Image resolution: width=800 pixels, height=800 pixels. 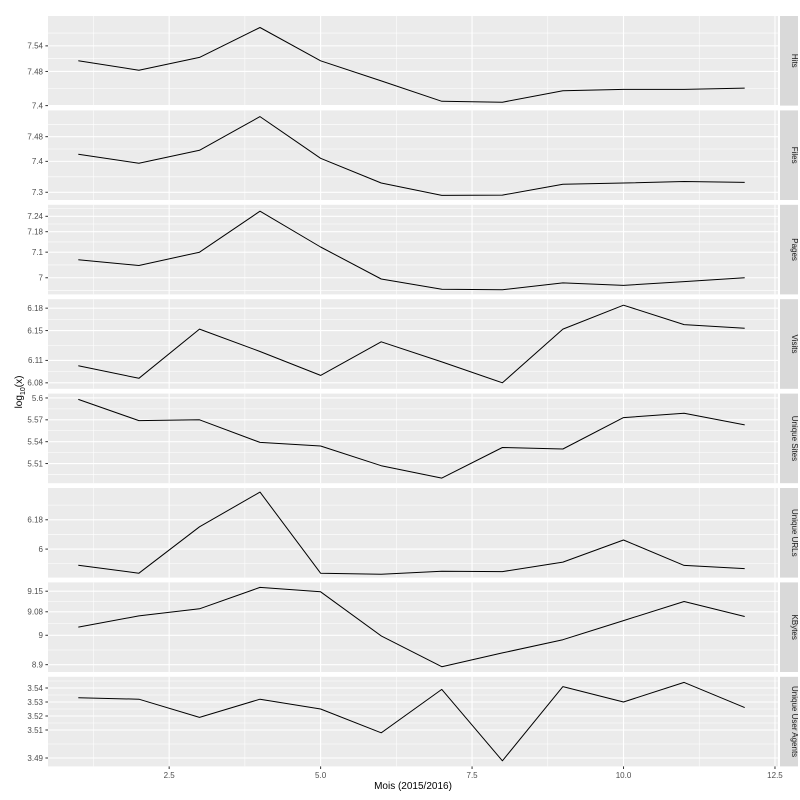 What do you see at coordinates (413, 786) in the screenshot?
I see `x-axis-title: Mois (2015/2016)` at bounding box center [413, 786].